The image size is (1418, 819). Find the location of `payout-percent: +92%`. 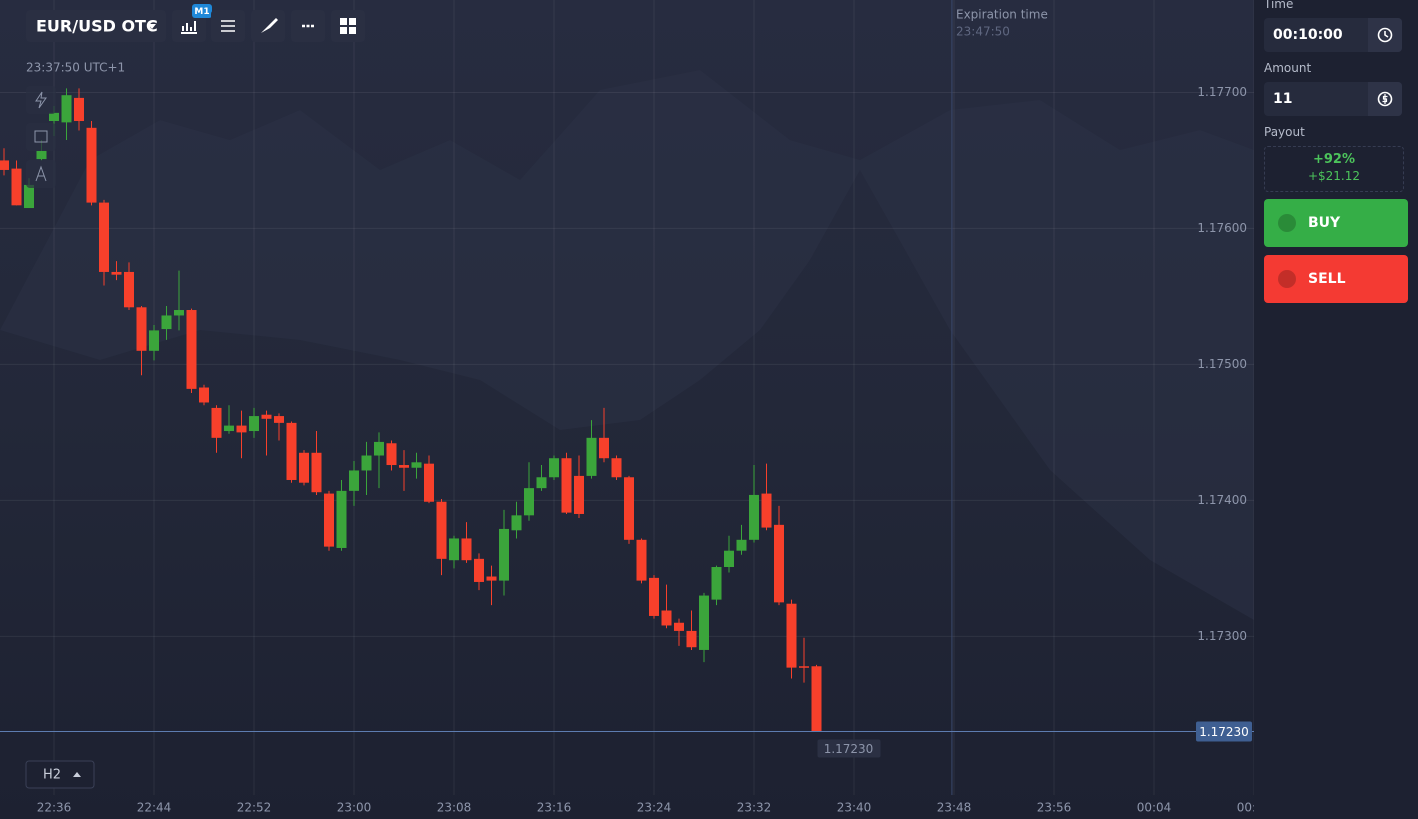

payout-percent: +92% is located at coordinates (1333, 159).